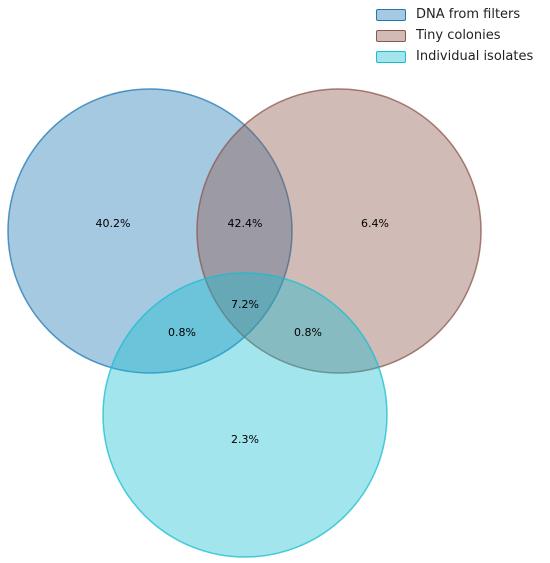 This screenshot has width=550, height=563. I want to click on legend-item-individual-isolates: Individual isolates, so click(462, 56).